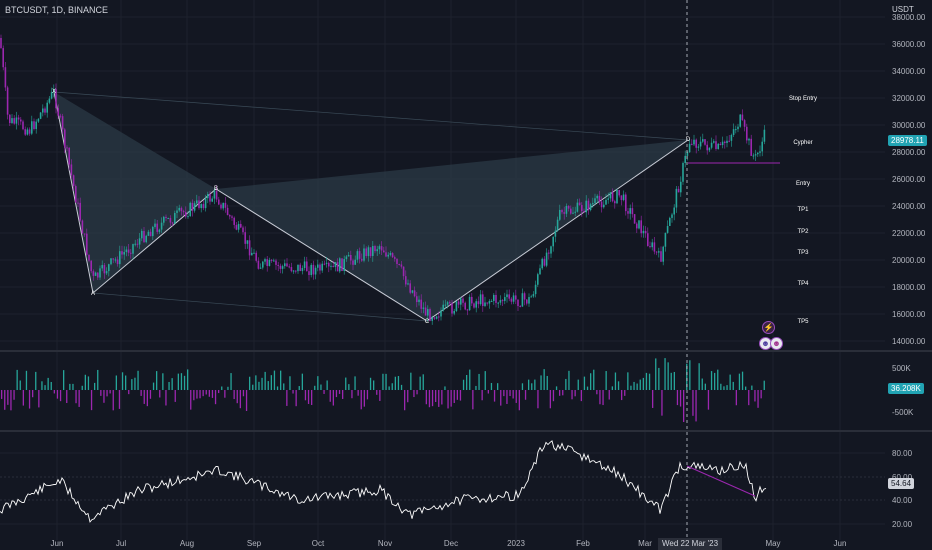 This screenshot has height=550, width=932. Describe the element at coordinates (216, 189) in the screenshot. I see `pattern-point-label: B` at that location.